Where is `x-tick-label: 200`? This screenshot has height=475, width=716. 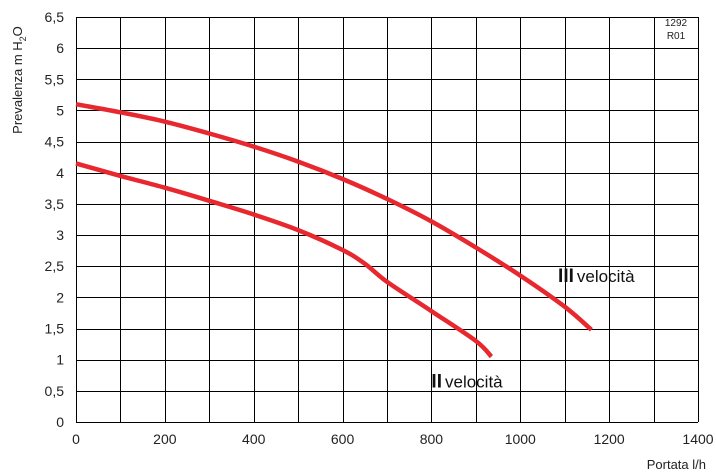
x-tick-label: 200 is located at coordinates (165, 439).